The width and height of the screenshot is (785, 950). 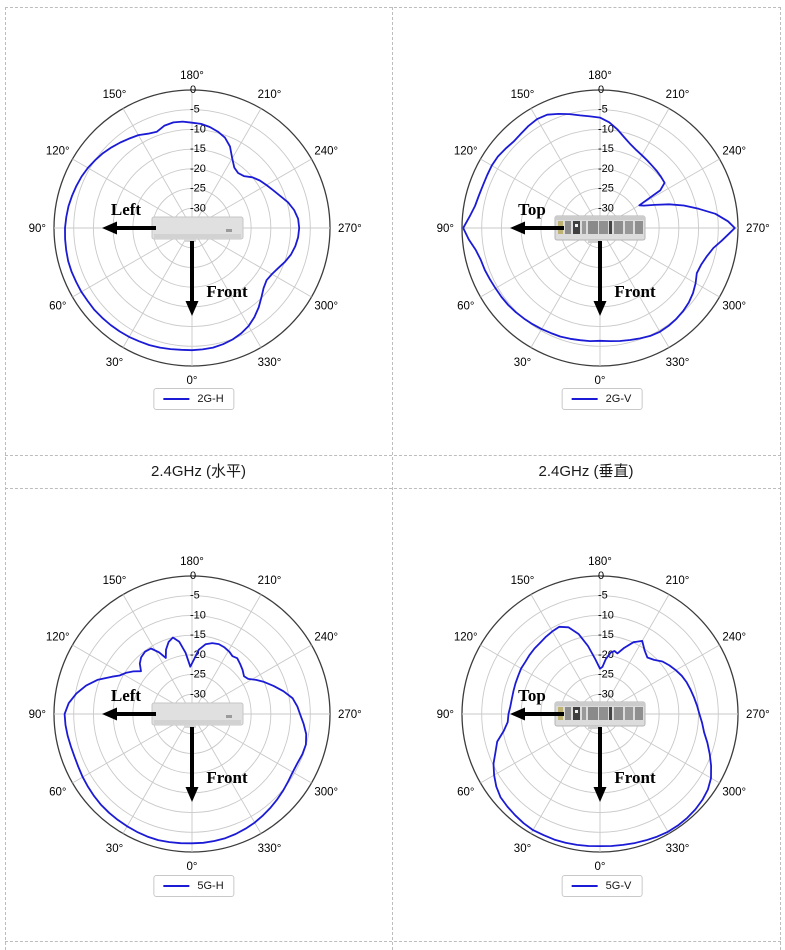 What do you see at coordinates (635, 777) in the screenshot?
I see `front-arrow-label-5g-v: Front` at bounding box center [635, 777].